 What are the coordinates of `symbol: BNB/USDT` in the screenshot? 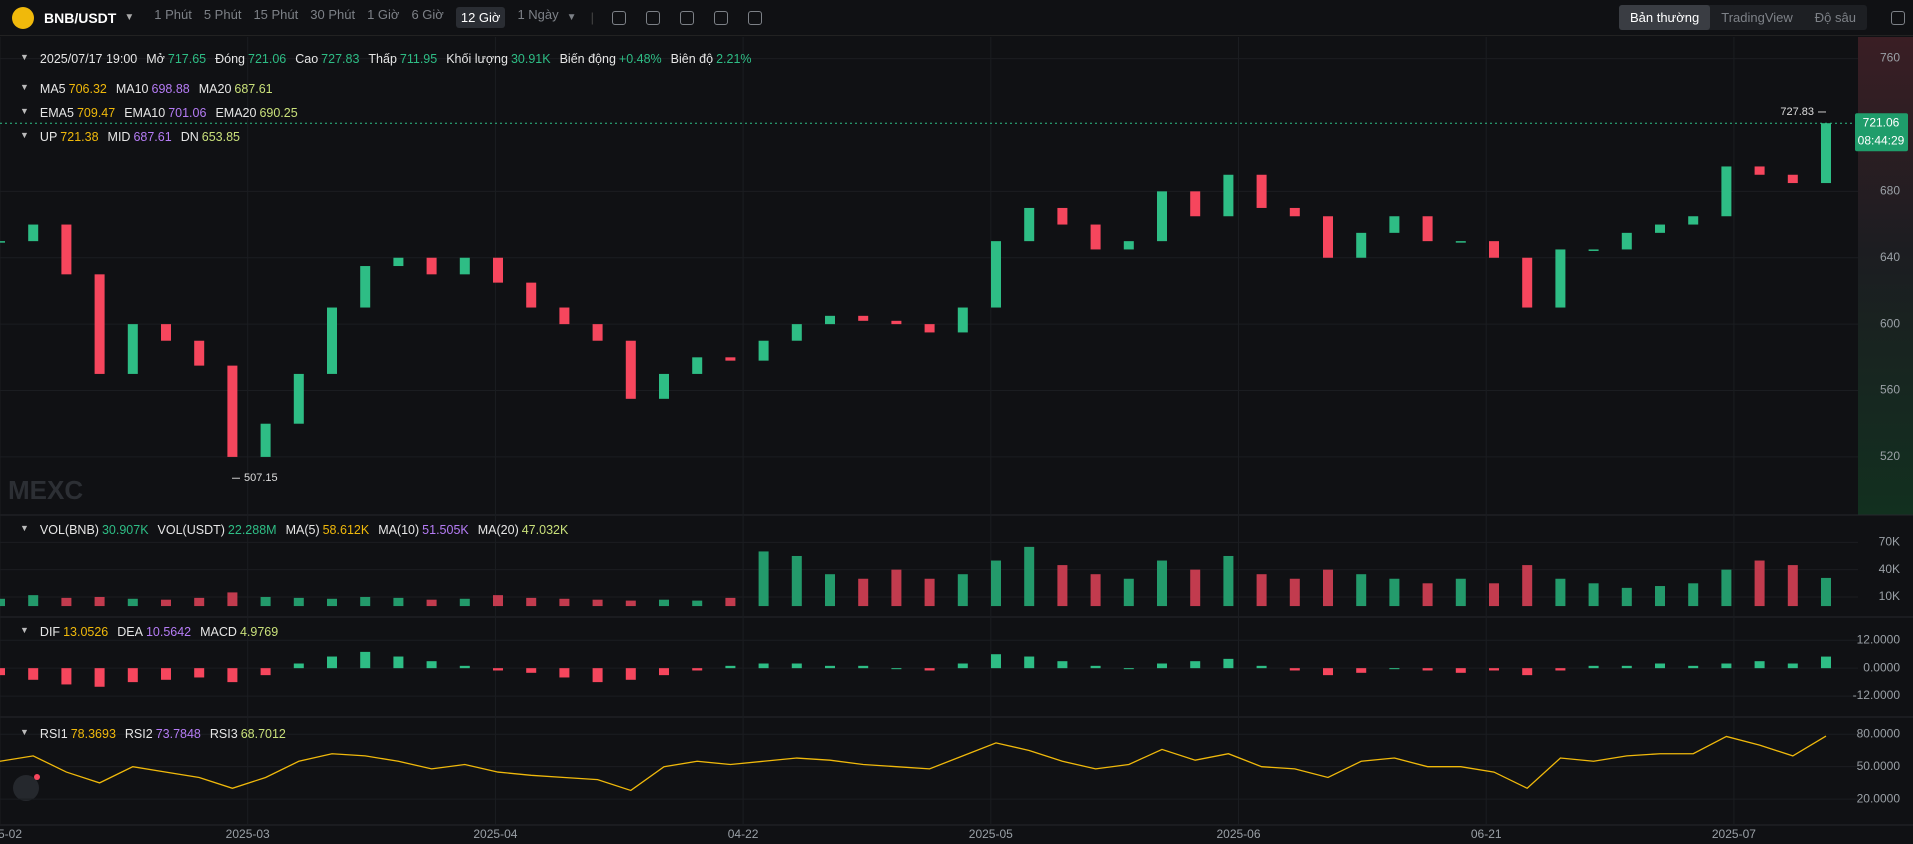 It's located at (80, 17).